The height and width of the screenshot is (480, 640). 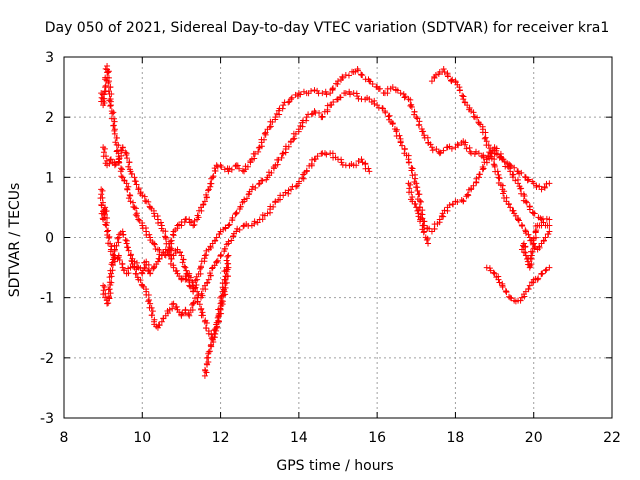 I want to click on x-tick-label: 18, so click(x=456, y=438).